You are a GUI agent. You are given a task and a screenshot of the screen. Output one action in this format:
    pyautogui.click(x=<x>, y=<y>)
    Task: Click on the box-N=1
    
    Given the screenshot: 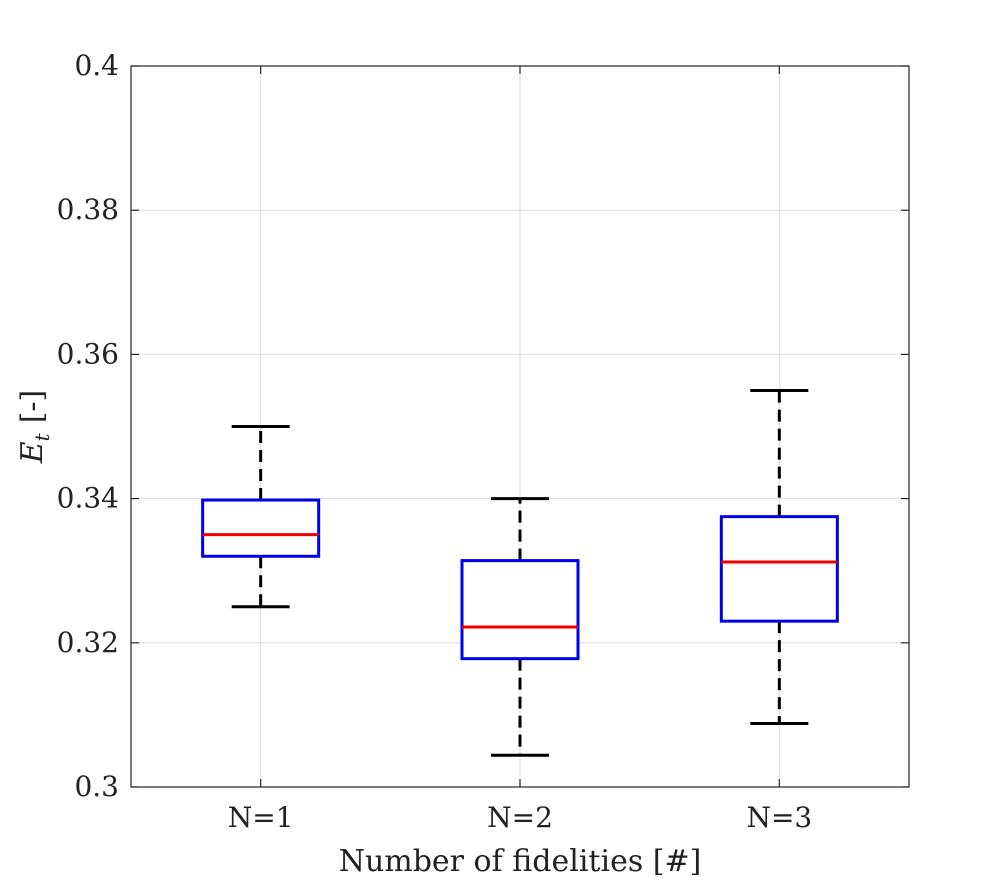 What is the action you would take?
    pyautogui.click(x=261, y=517)
    